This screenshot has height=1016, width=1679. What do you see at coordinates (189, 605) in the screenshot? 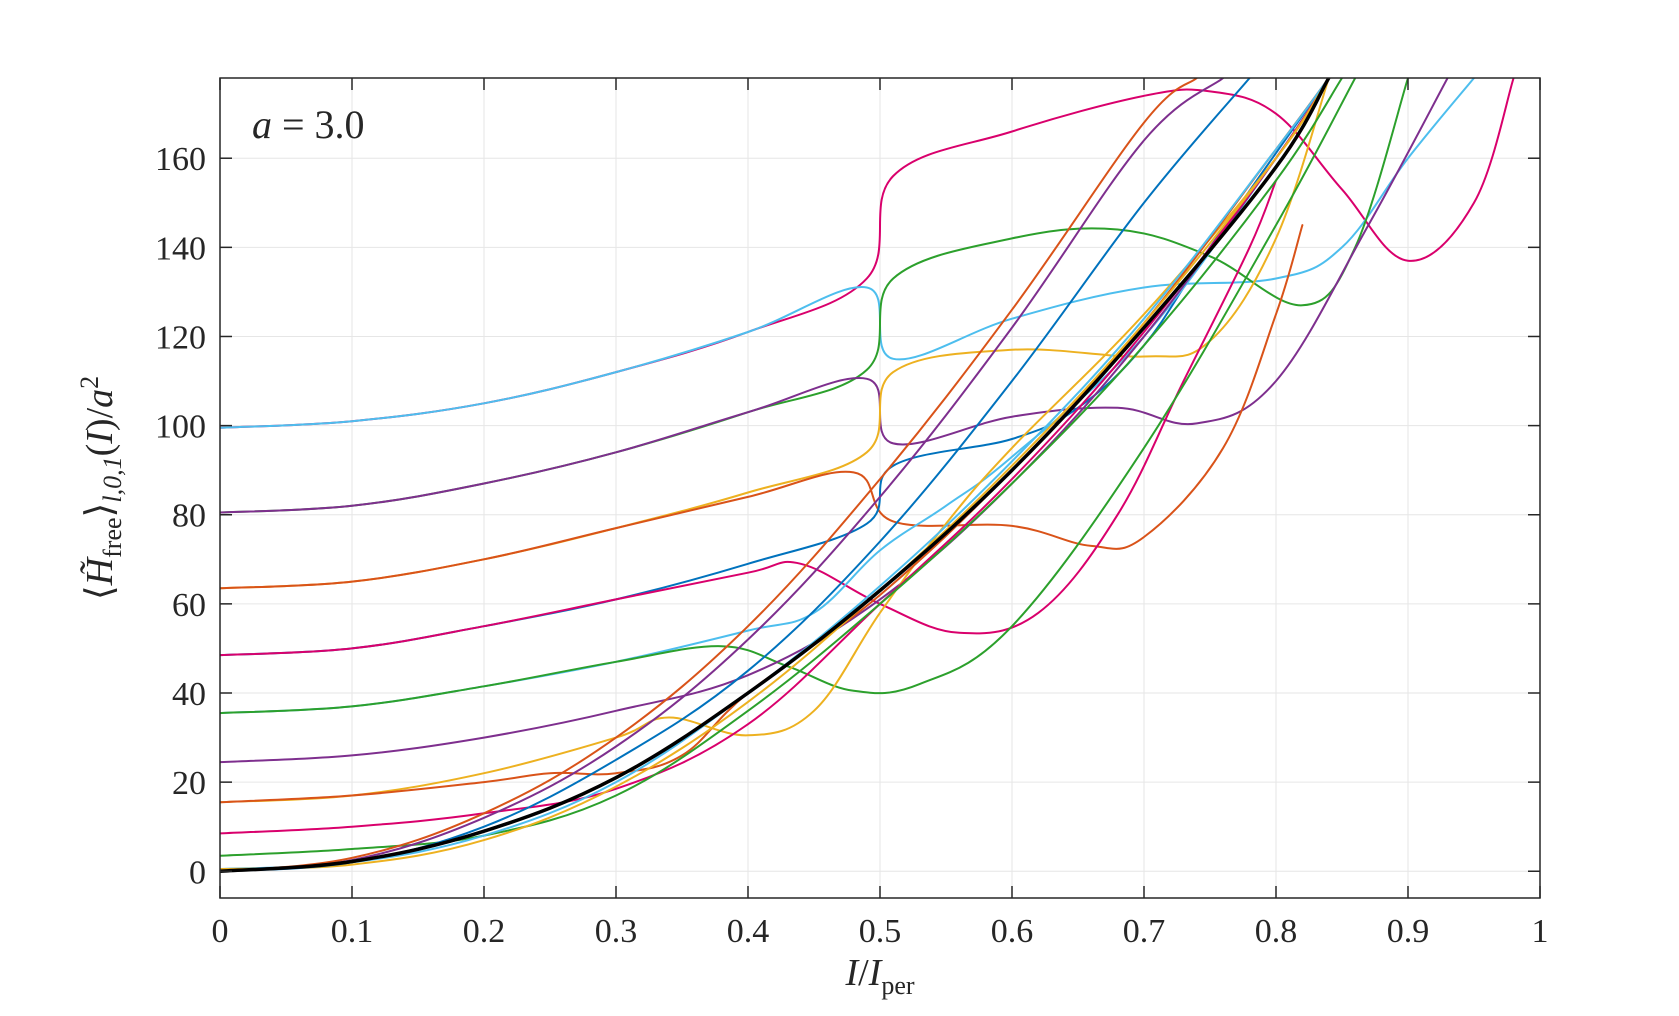
I see `y-tick-label: 60` at bounding box center [189, 605].